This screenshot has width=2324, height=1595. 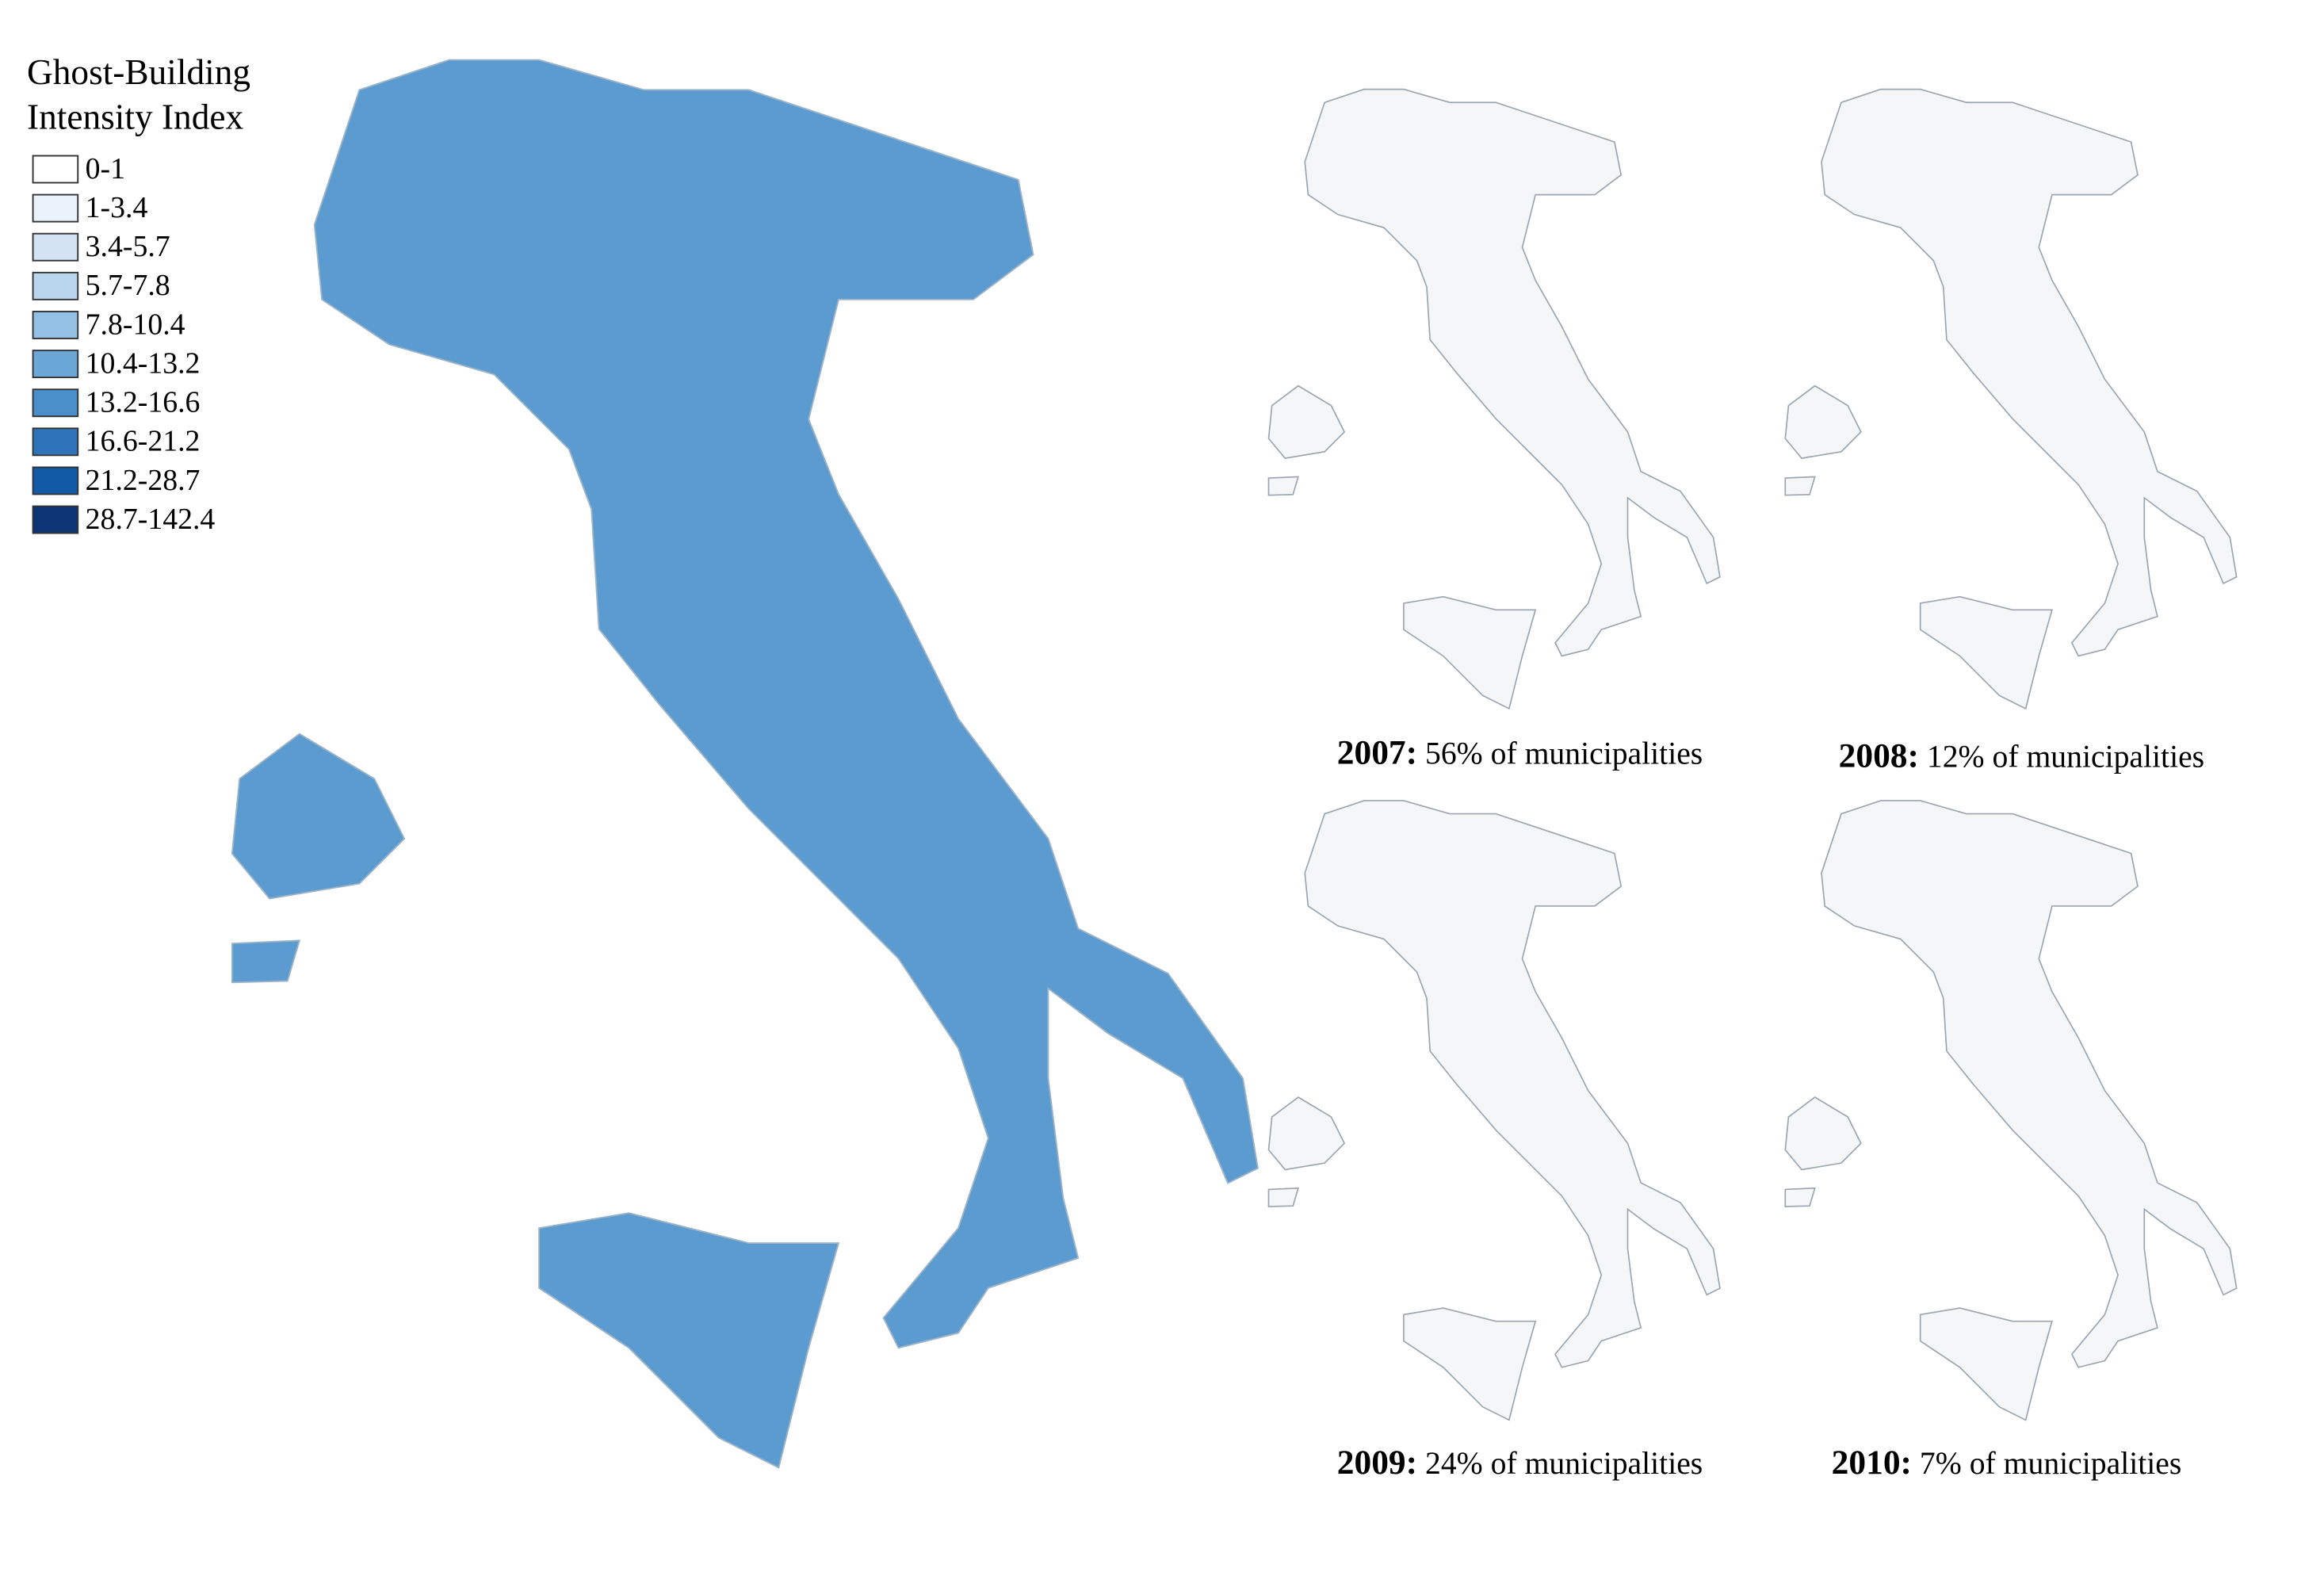 I want to click on panel-share: 24% of municipalities, so click(x=1564, y=1464).